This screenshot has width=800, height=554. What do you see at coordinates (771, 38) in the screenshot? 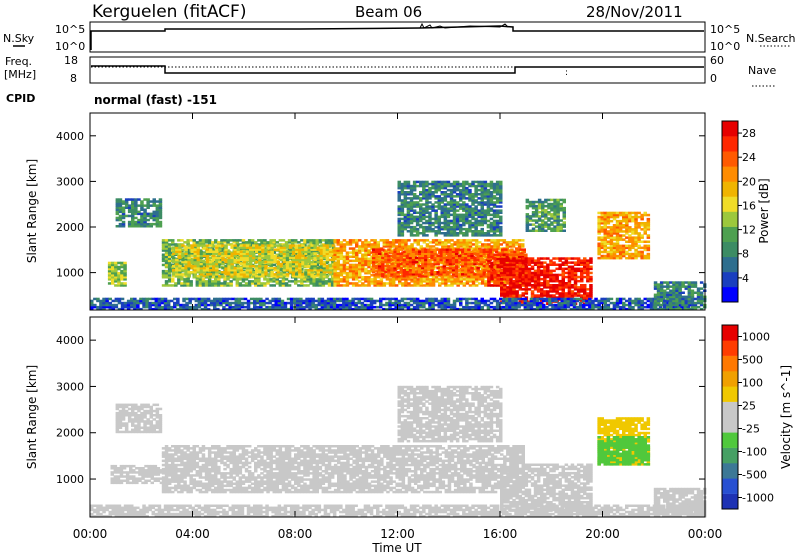
I see `nsearch-label: N.Search` at bounding box center [771, 38].